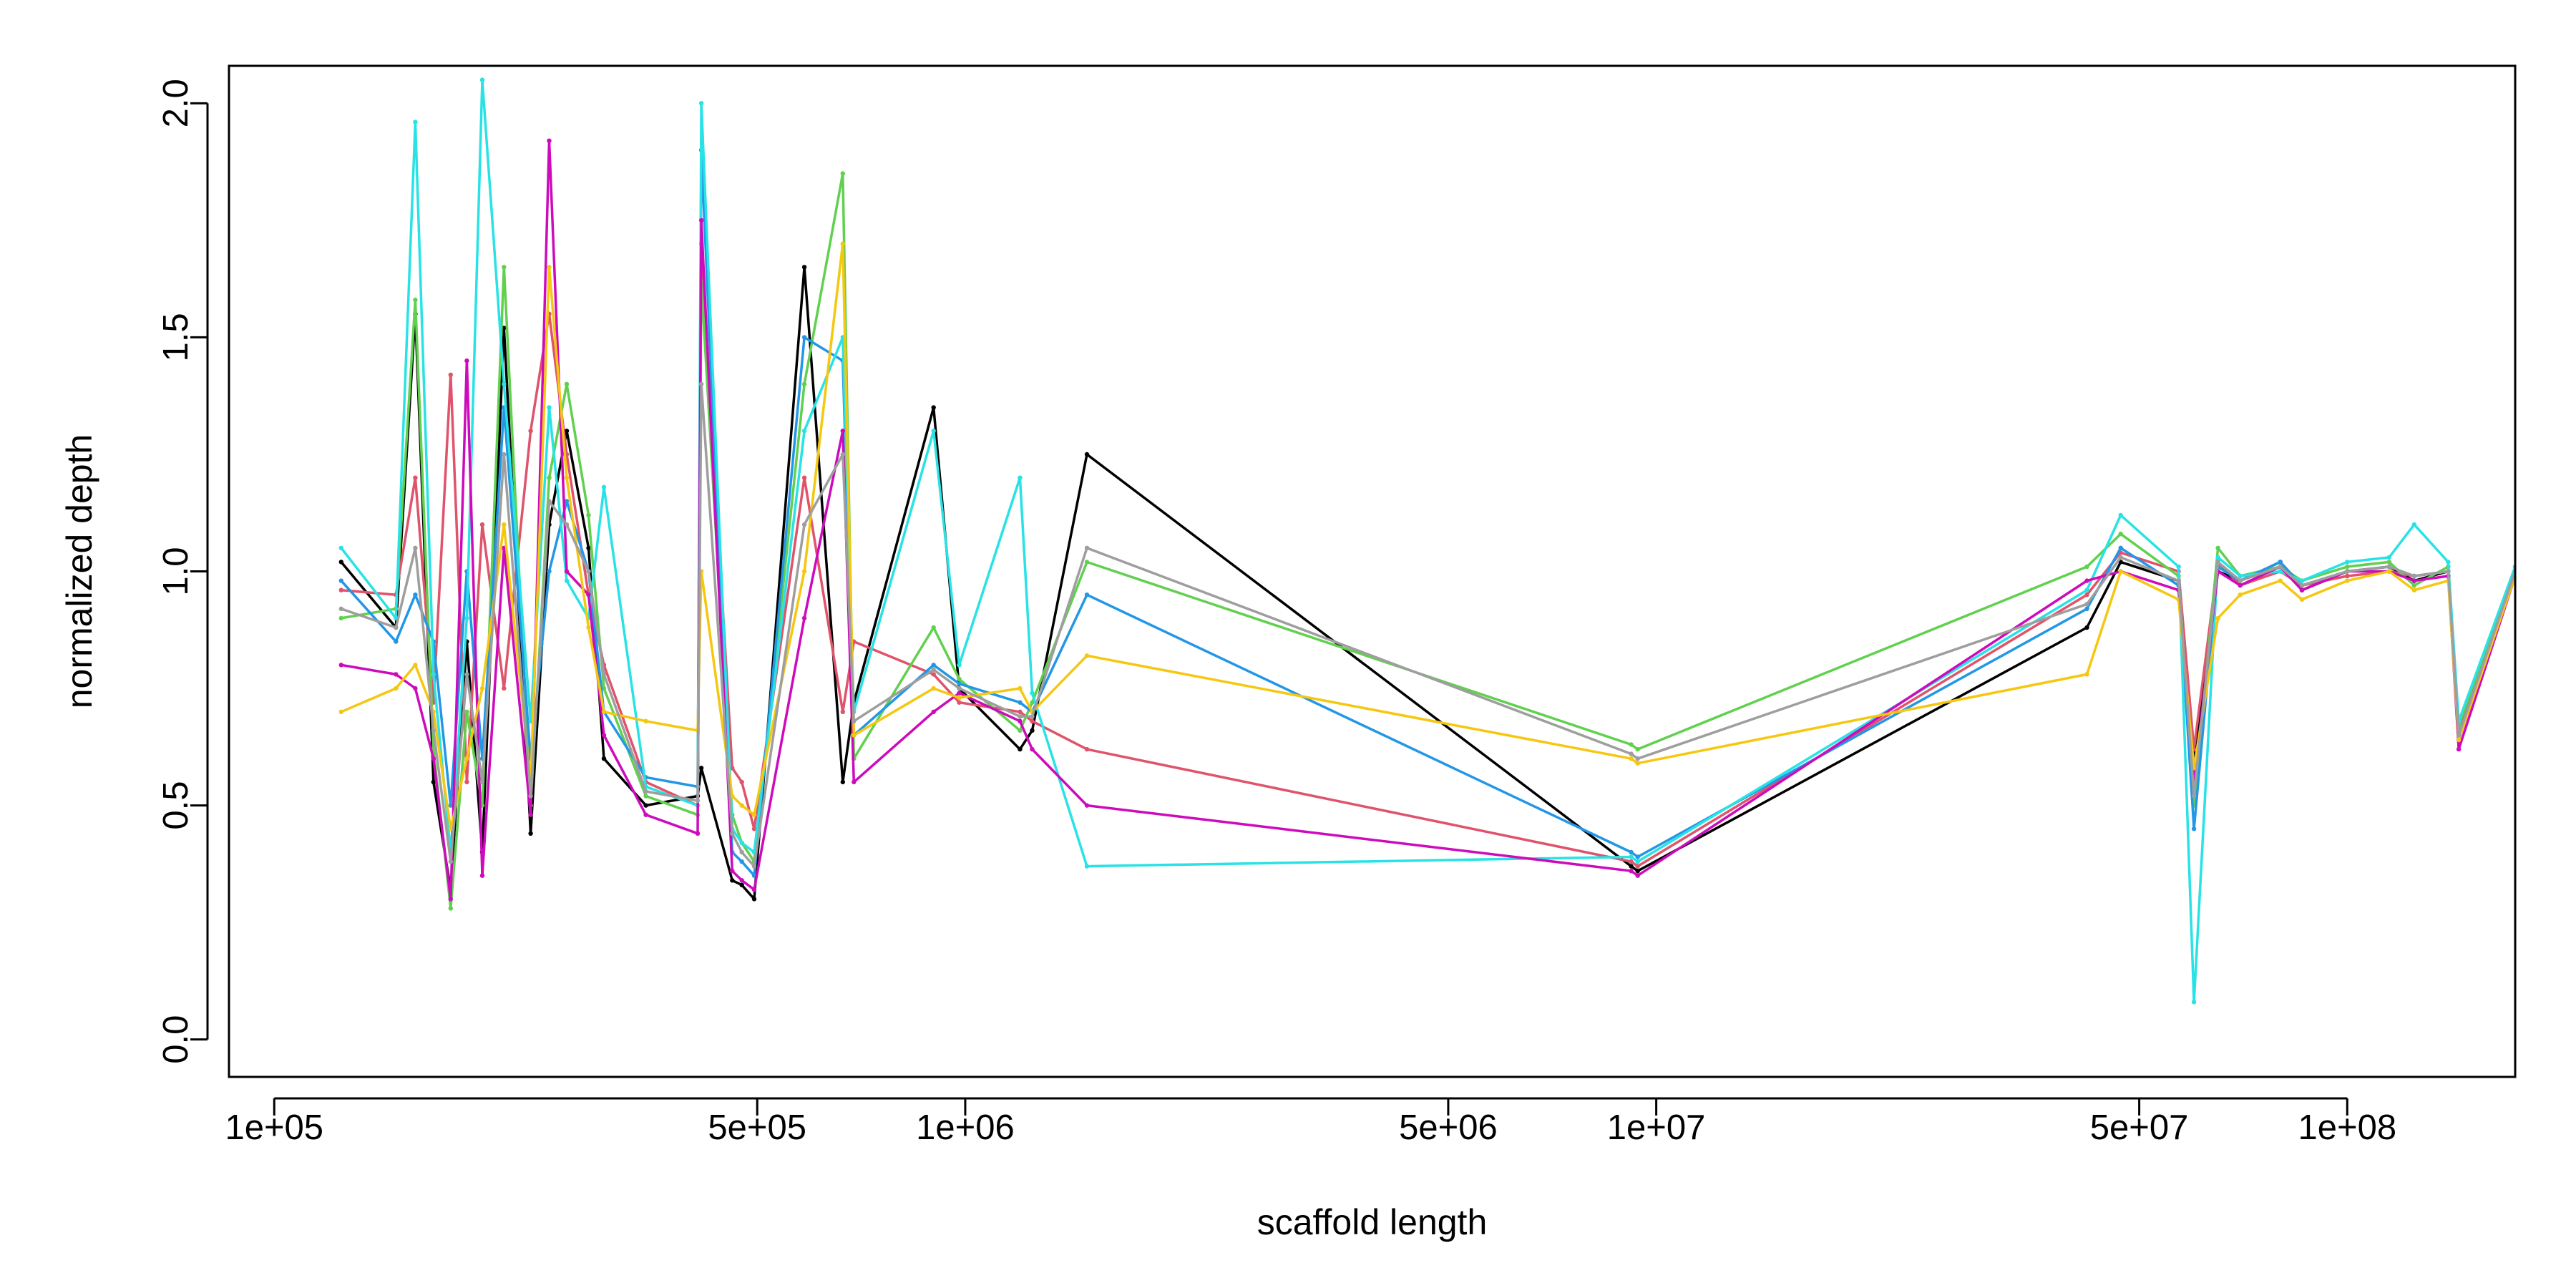  Describe the element at coordinates (176, 805) in the screenshot. I see `y-tick-label: 0.5` at that location.